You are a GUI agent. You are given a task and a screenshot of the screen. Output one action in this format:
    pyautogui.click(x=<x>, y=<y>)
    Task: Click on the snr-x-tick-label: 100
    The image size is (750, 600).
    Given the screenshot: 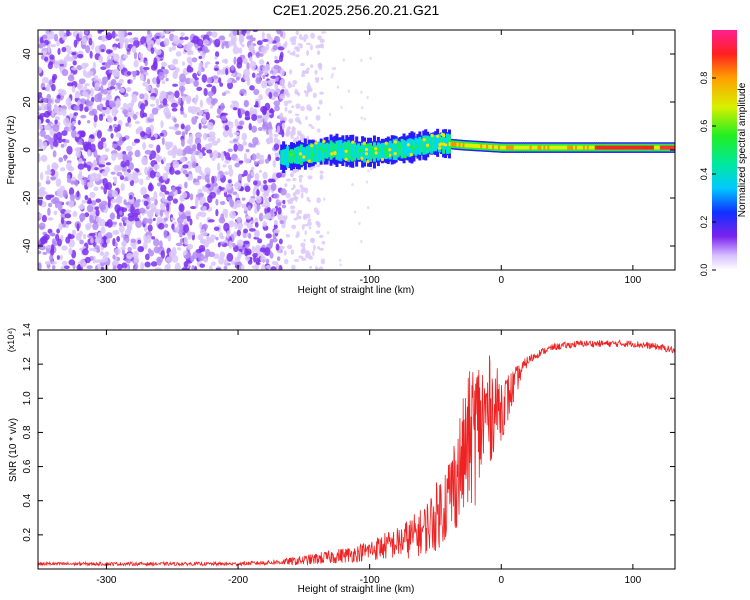 What is the action you would take?
    pyautogui.click(x=633, y=580)
    